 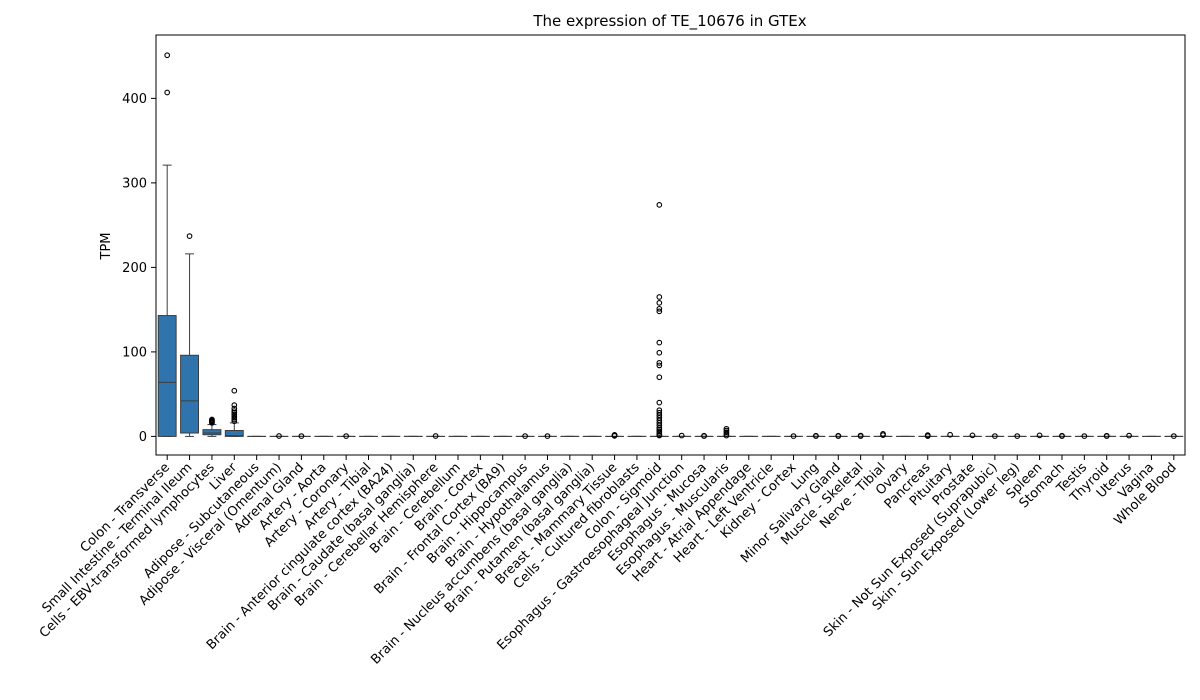 I want to click on y-axis-label: TPM, so click(x=106, y=247).